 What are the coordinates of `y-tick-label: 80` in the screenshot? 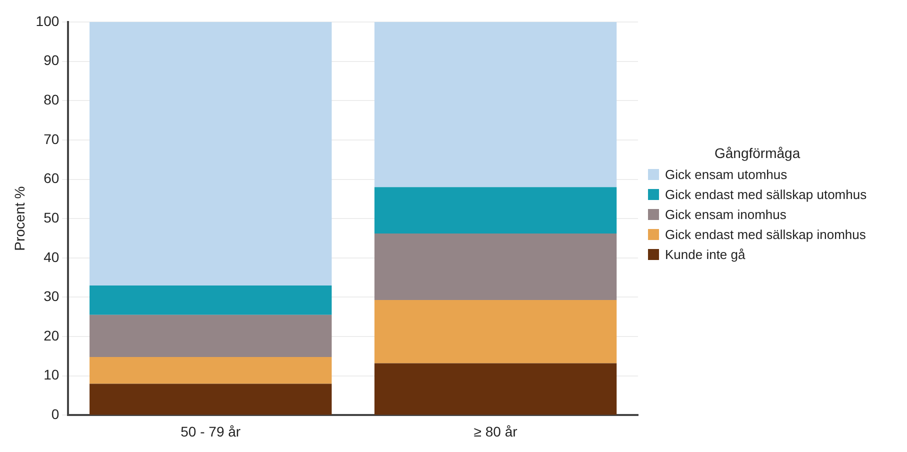 It's located at (52, 100).